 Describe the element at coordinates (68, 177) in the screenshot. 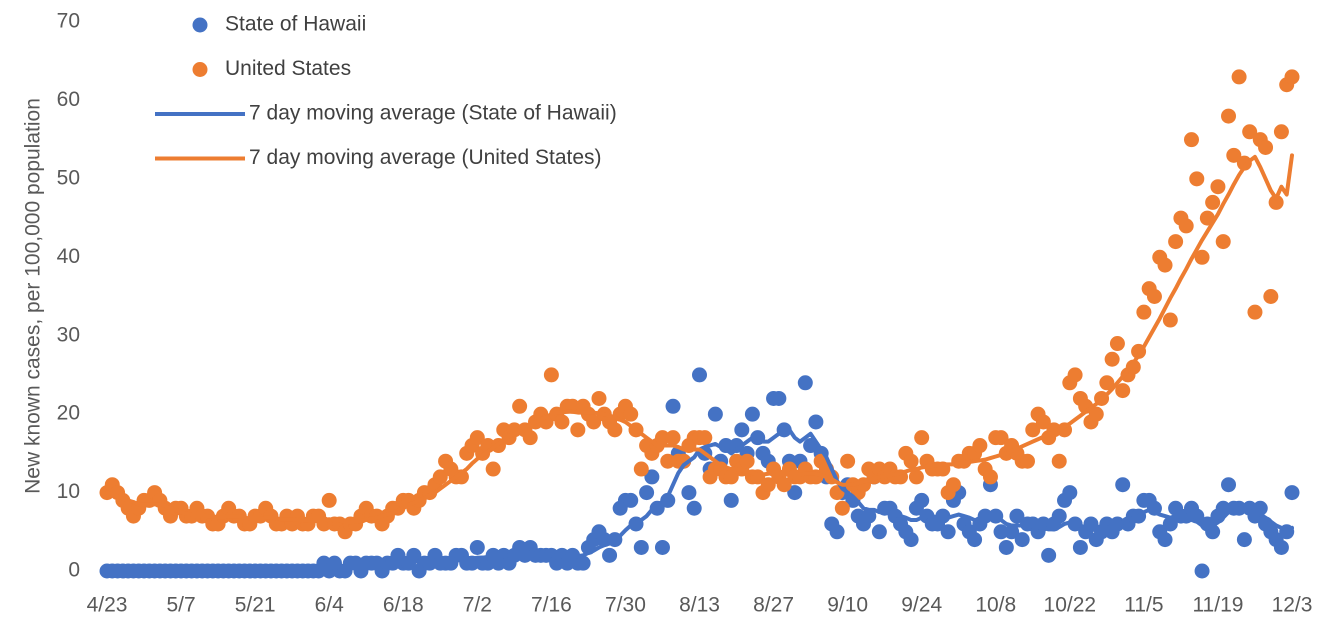

I see `y-tick-label: 50` at that location.